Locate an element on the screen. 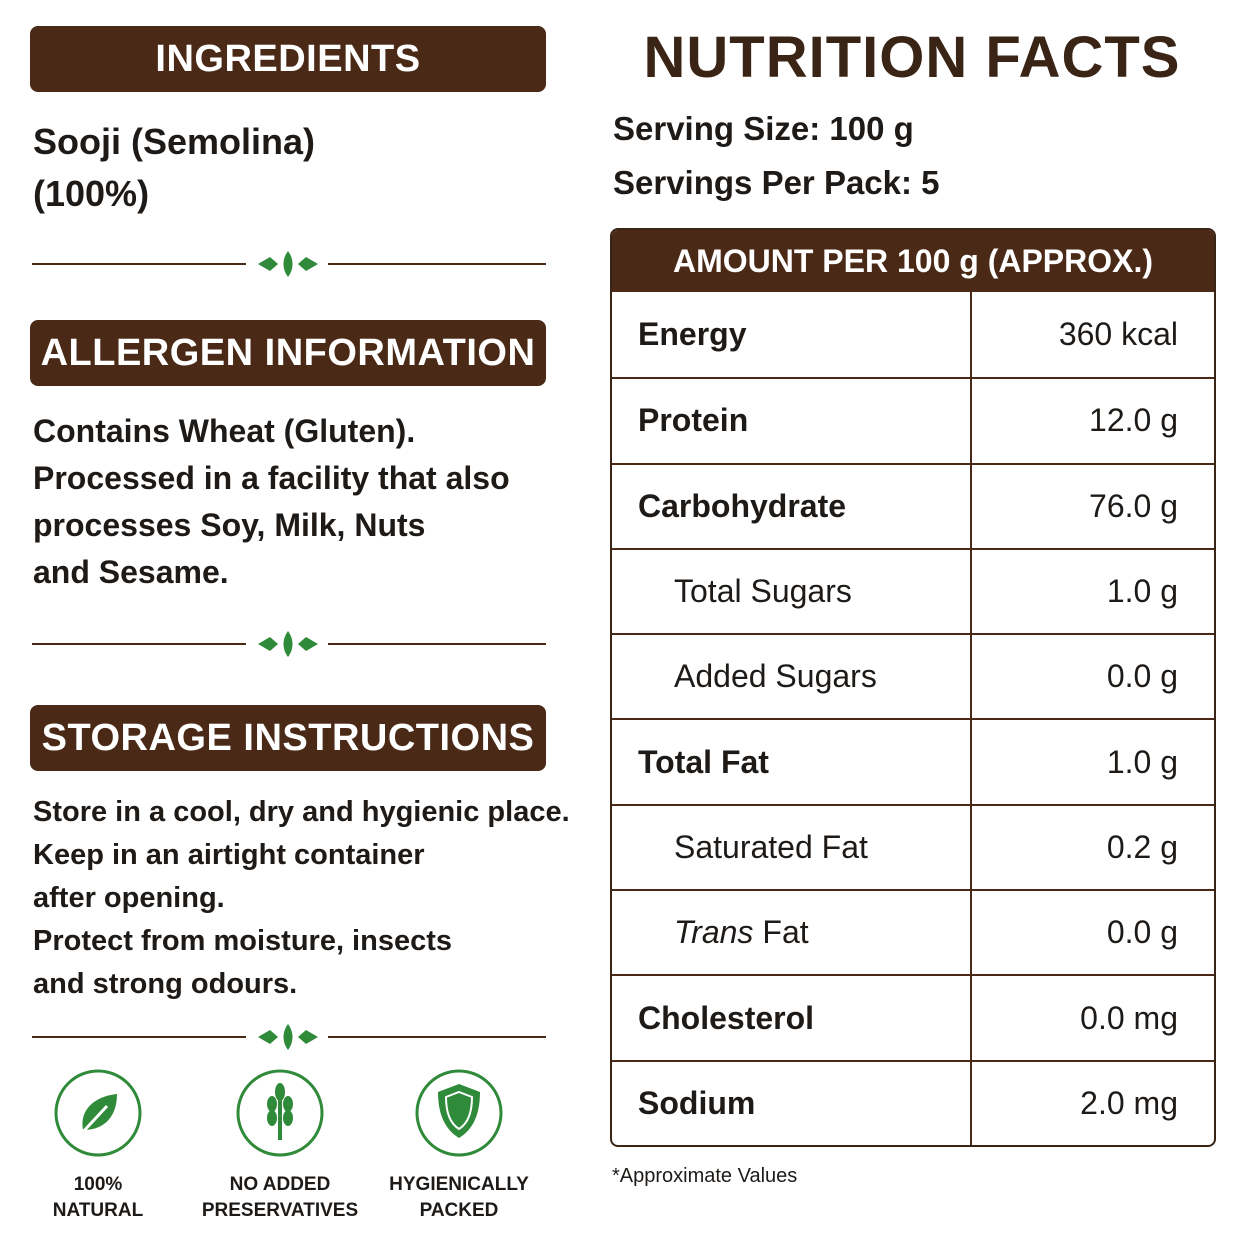  nutrient-label-cell: Saturated Fat is located at coordinates (792, 847).